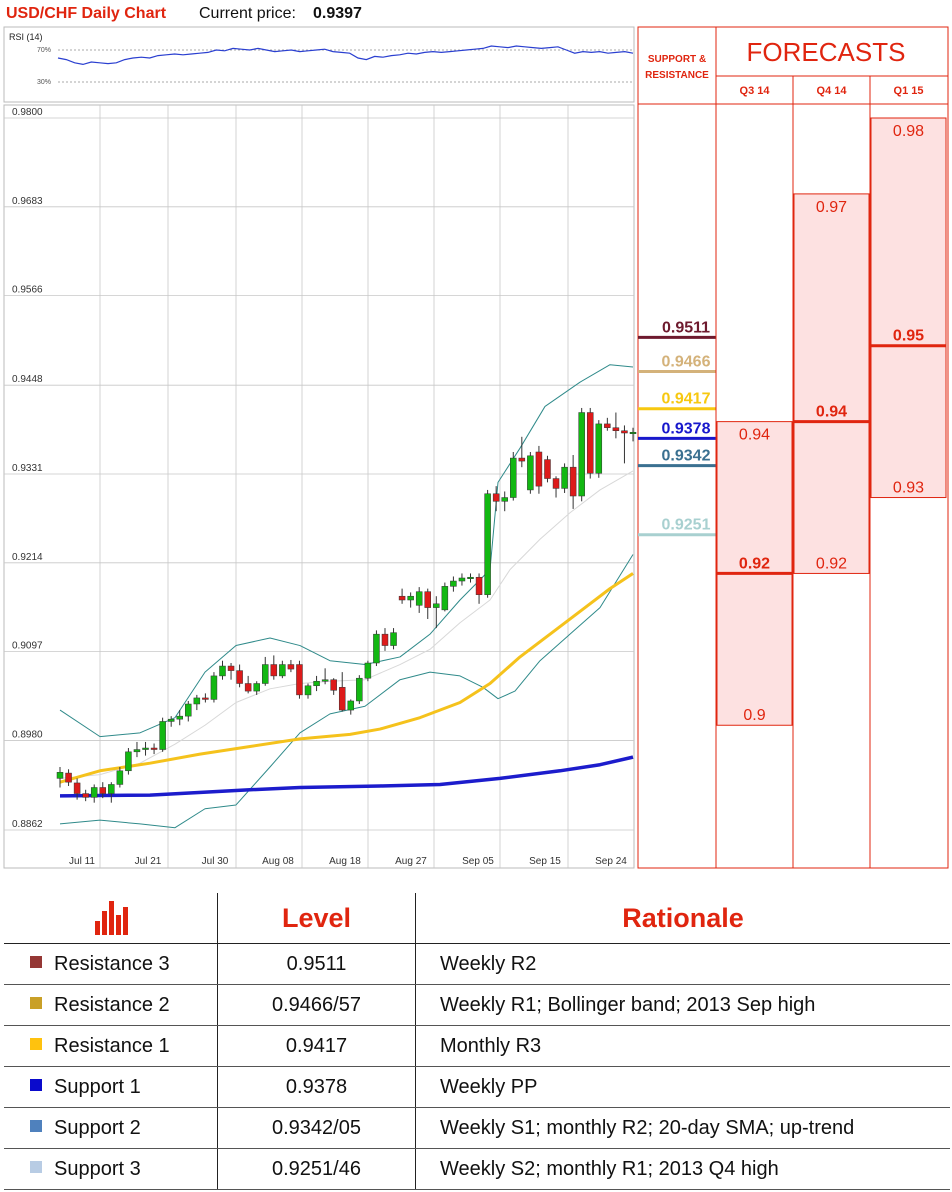 The width and height of the screenshot is (952, 1192). What do you see at coordinates (909, 91) in the screenshot?
I see `forecast-col-label: Q1 15` at bounding box center [909, 91].